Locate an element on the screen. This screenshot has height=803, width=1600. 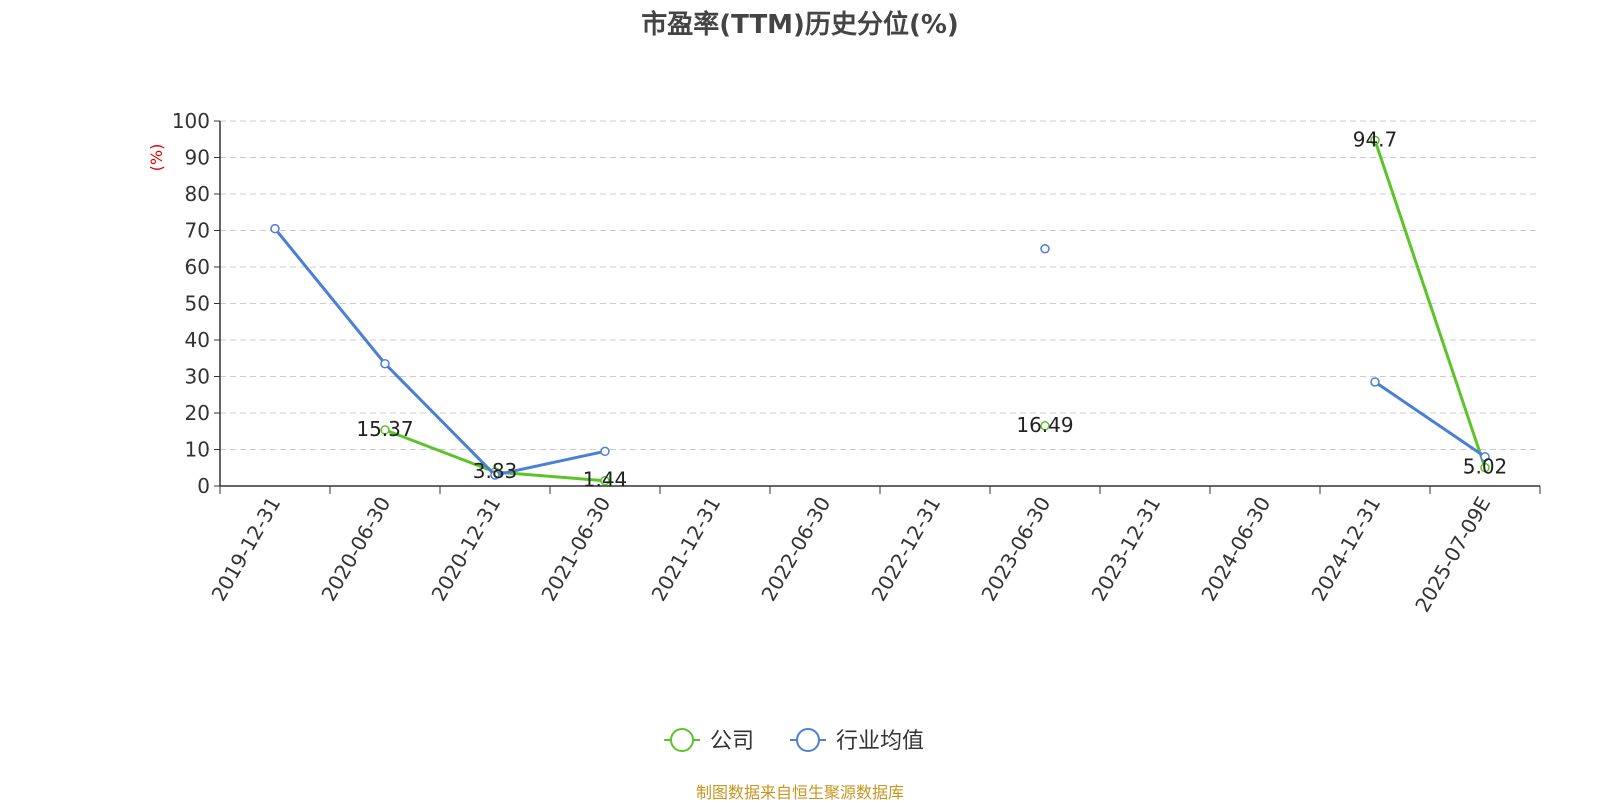
legend-label: 行业均值 is located at coordinates (880, 741).